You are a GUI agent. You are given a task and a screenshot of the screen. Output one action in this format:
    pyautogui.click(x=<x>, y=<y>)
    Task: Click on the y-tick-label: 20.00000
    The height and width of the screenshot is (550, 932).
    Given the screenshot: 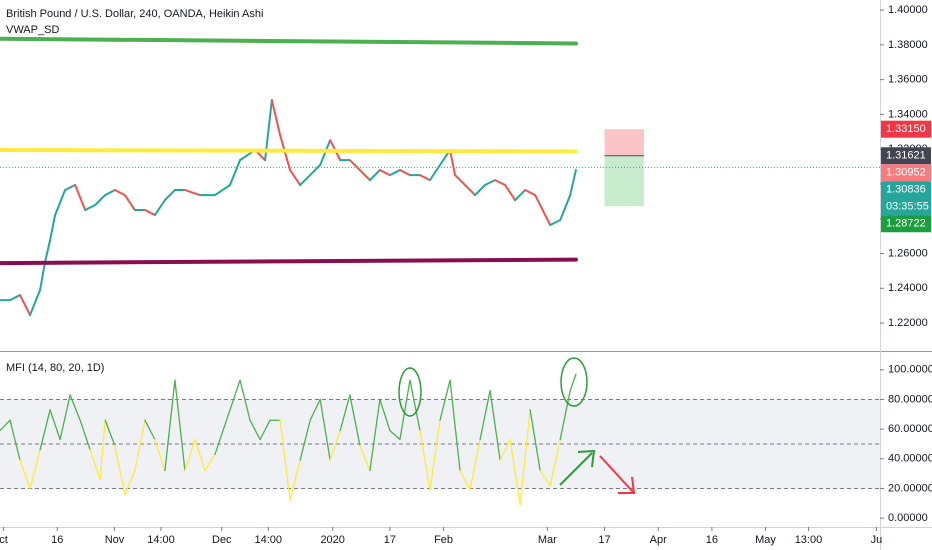 What is the action you would take?
    pyautogui.click(x=910, y=488)
    